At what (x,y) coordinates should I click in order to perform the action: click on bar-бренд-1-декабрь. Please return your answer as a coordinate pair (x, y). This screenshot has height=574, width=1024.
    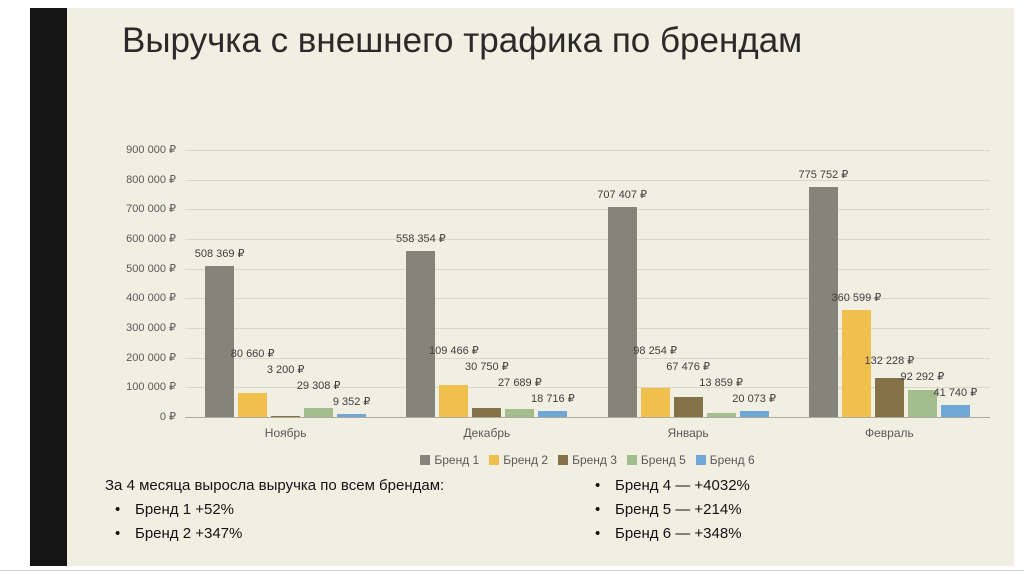
    Looking at the image, I should click on (421, 334).